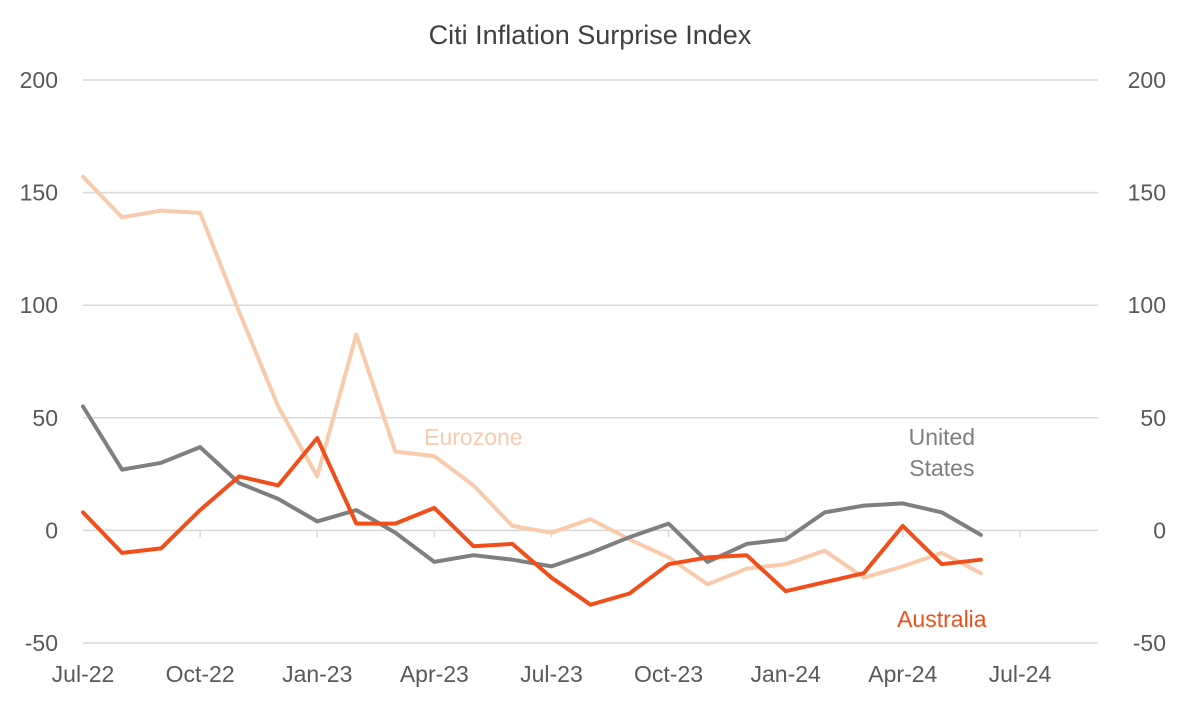 Image resolution: width=1181 pixels, height=709 pixels. What do you see at coordinates (1147, 305) in the screenshot?
I see `y-tick-label-right: 100` at bounding box center [1147, 305].